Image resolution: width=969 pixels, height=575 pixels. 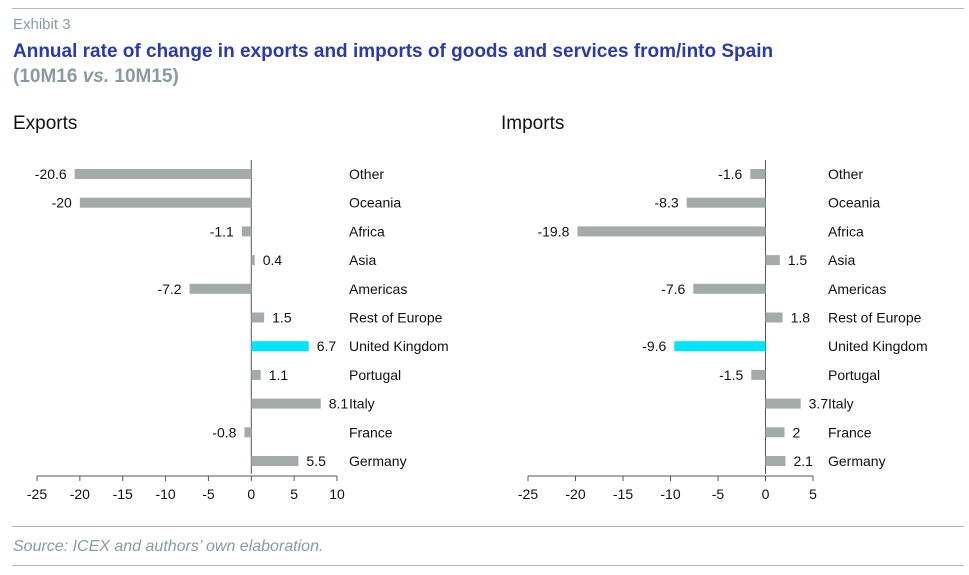 What do you see at coordinates (224, 432) in the screenshot?
I see `exports-value-label-9: -0.8` at bounding box center [224, 432].